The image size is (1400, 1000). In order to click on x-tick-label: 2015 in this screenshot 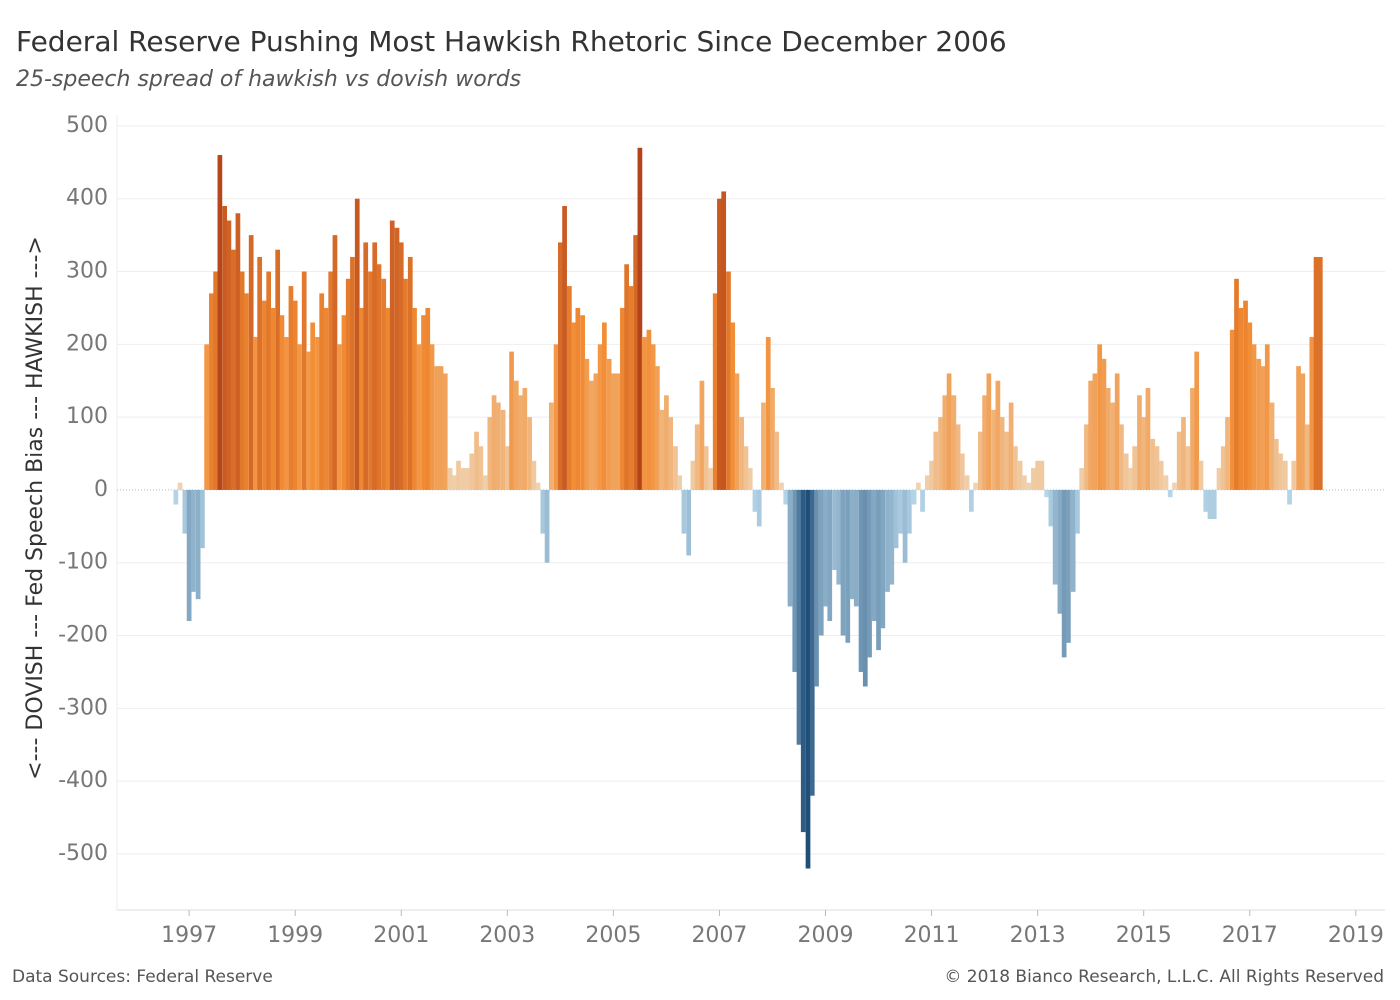, I will do `click(1144, 935)`.